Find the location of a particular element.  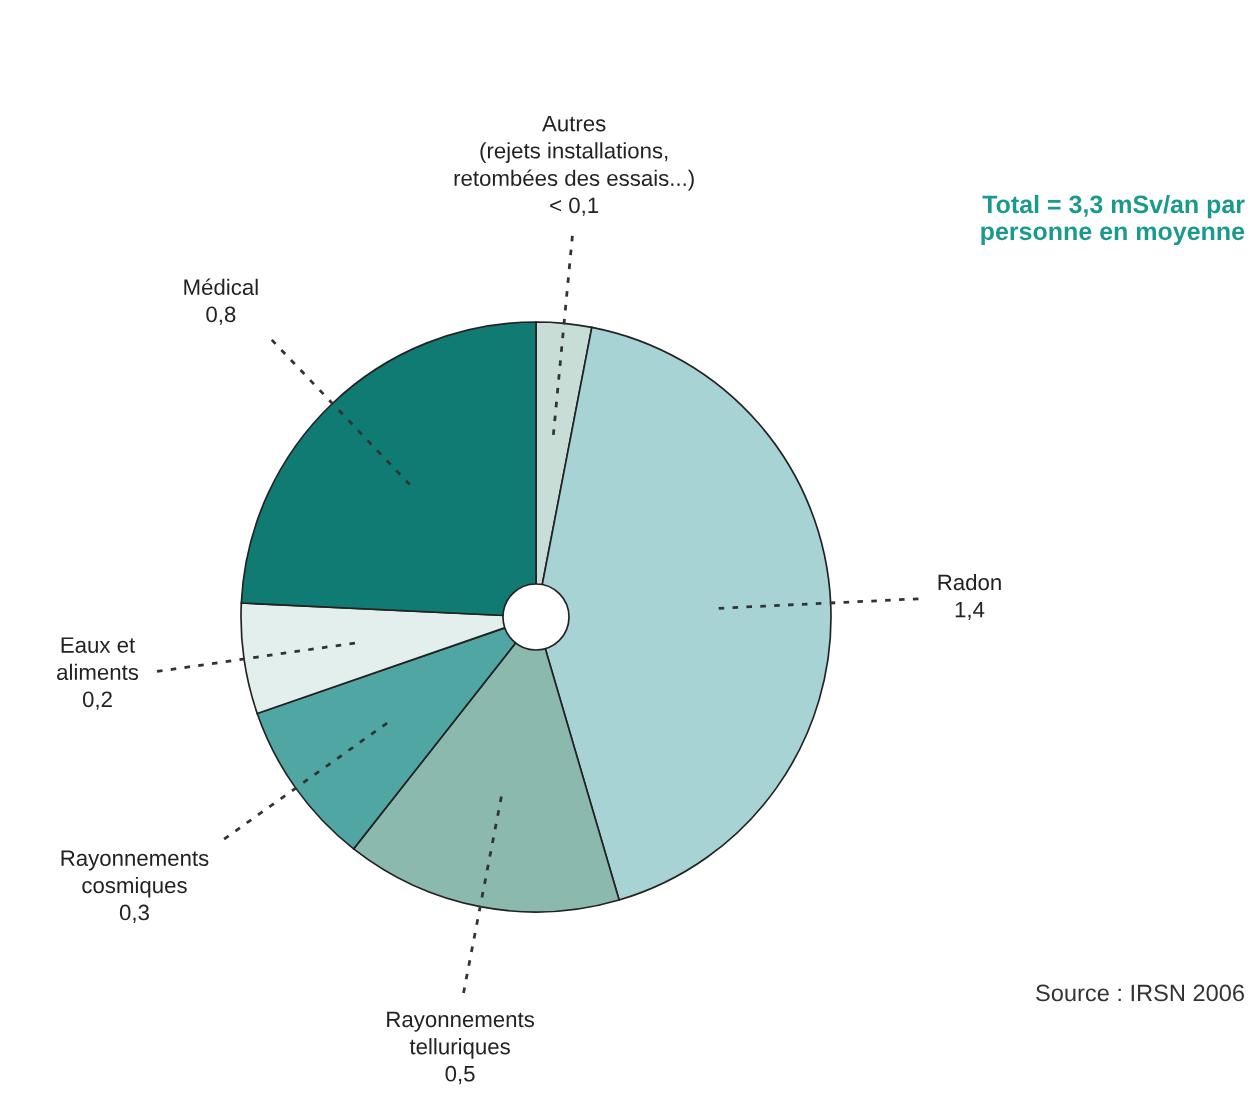

data-label: 0,3 is located at coordinates (134, 913).